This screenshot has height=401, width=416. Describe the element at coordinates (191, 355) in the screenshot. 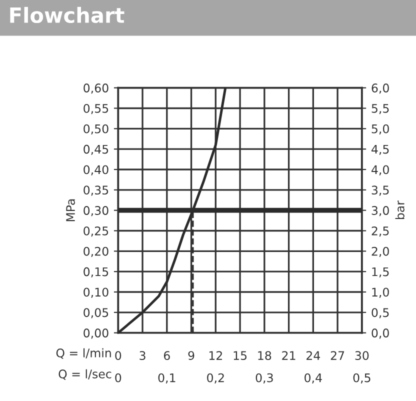

I see `x-tick-label: 9` at that location.